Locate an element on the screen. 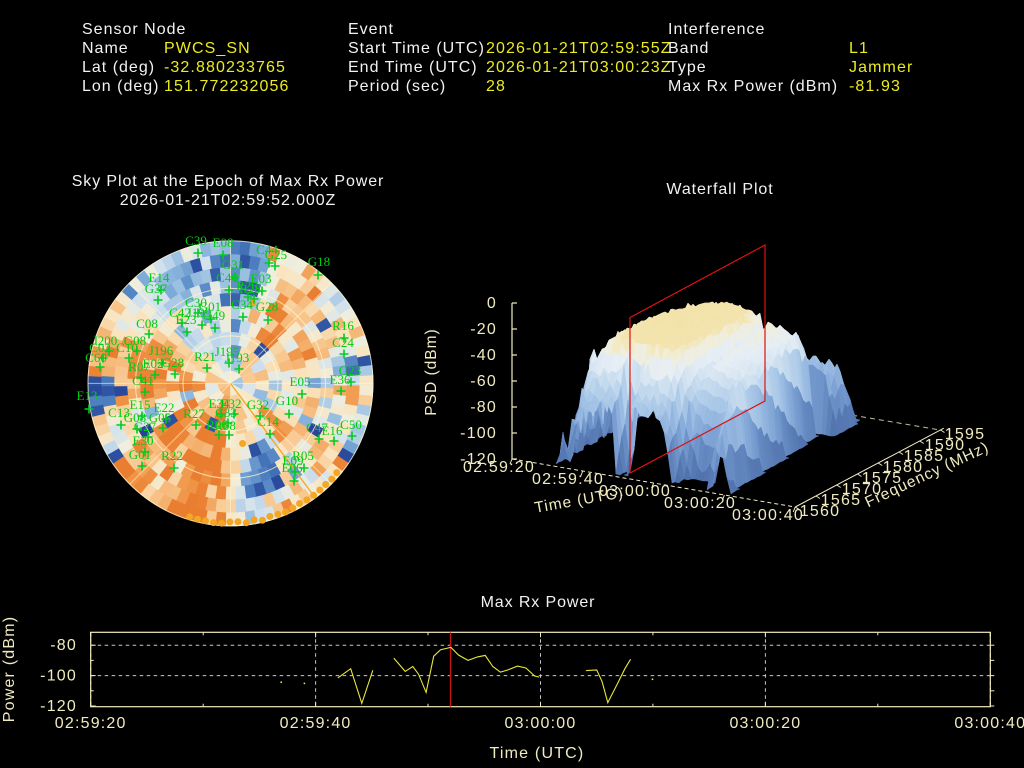 The image size is (1024, 768). svg-text: E36 is located at coordinates (340, 379).